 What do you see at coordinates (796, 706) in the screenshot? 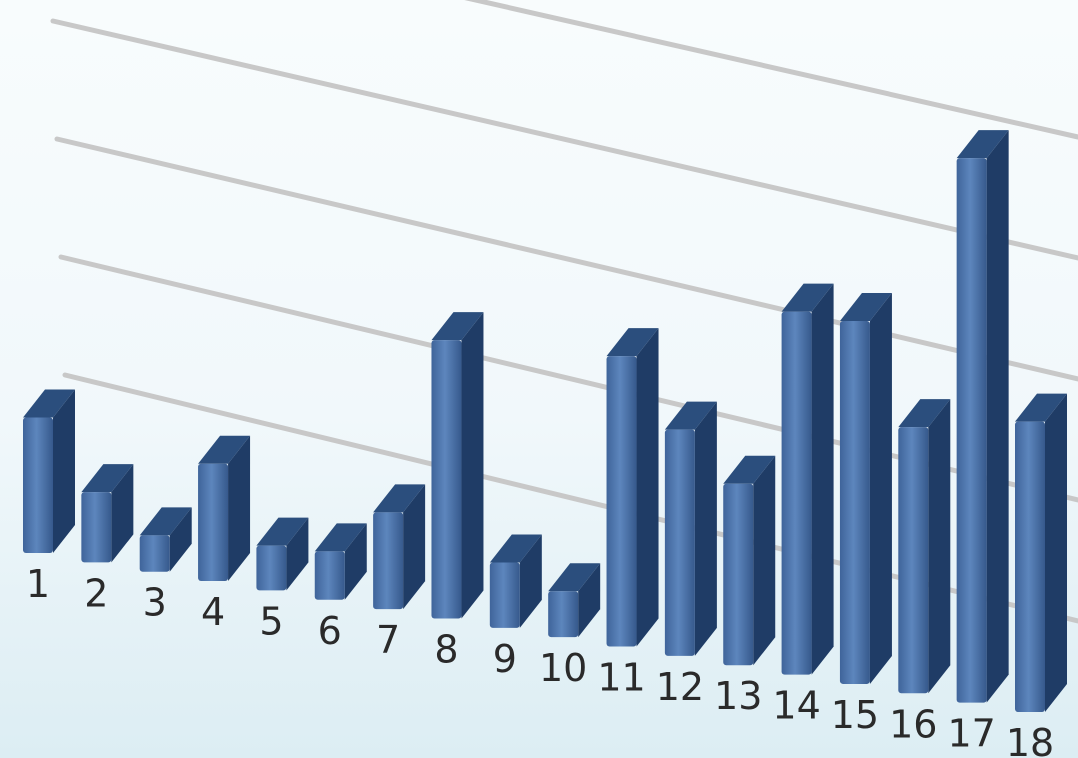
I see `x-tick-label: 14` at bounding box center [796, 706].